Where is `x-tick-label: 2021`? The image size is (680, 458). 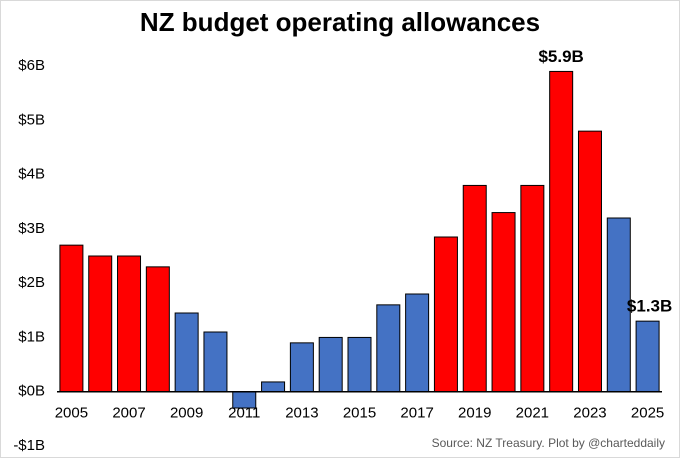 x-tick-label: 2021 is located at coordinates (532, 413).